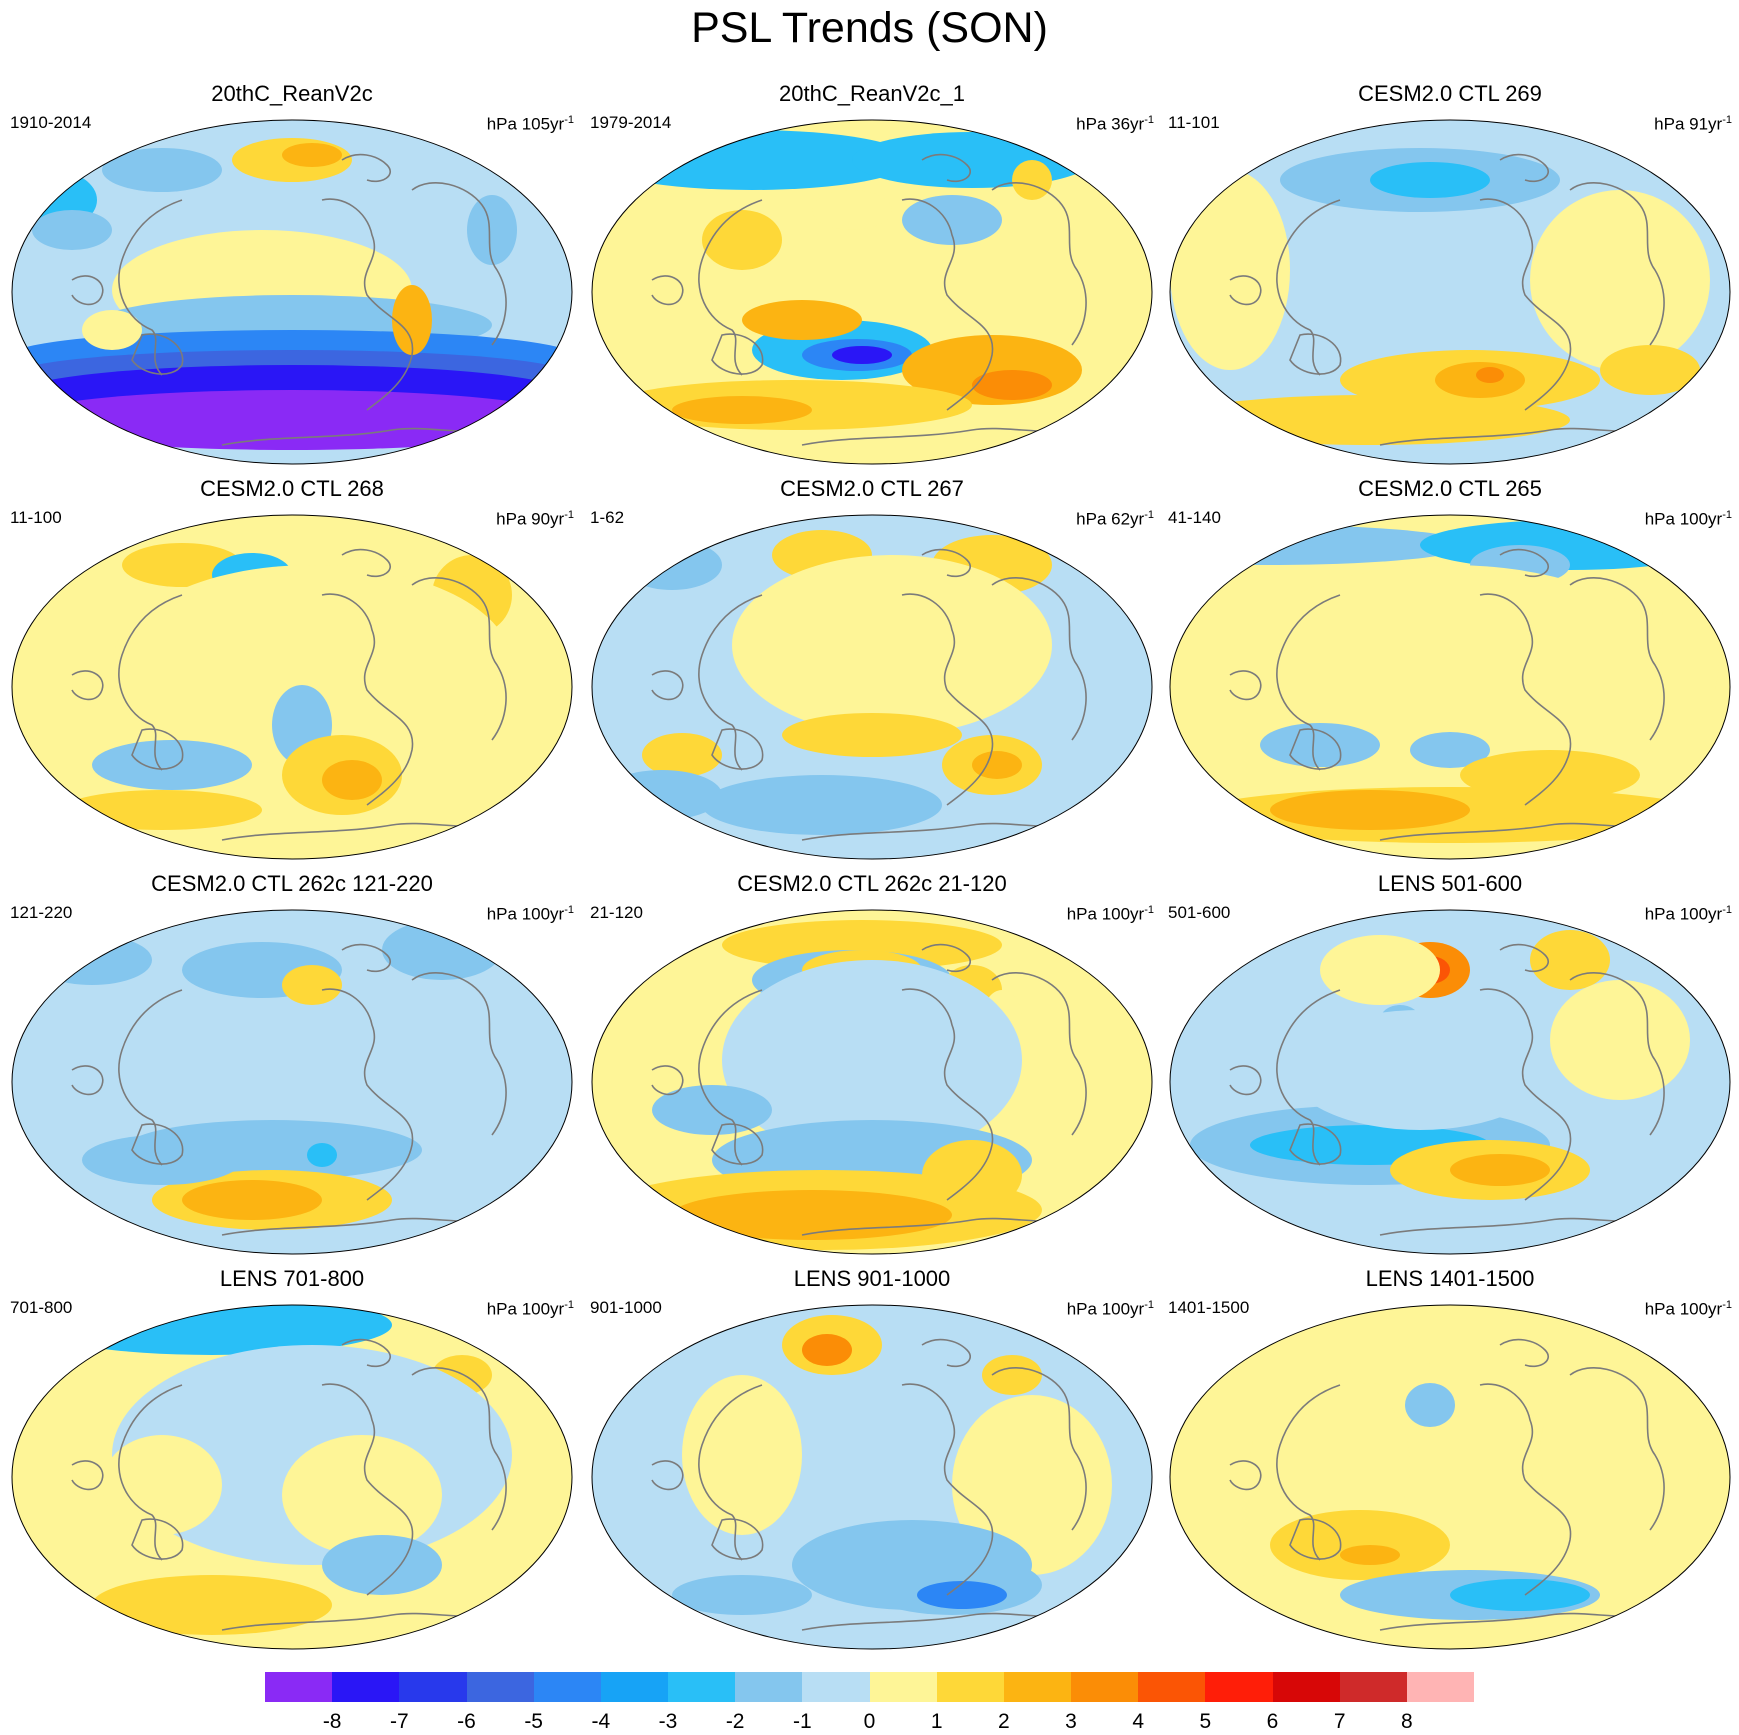 Image resolution: width=1739 pixels, height=1735 pixels. I want to click on panel-units: hPa 100yr-1, so click(530, 1307).